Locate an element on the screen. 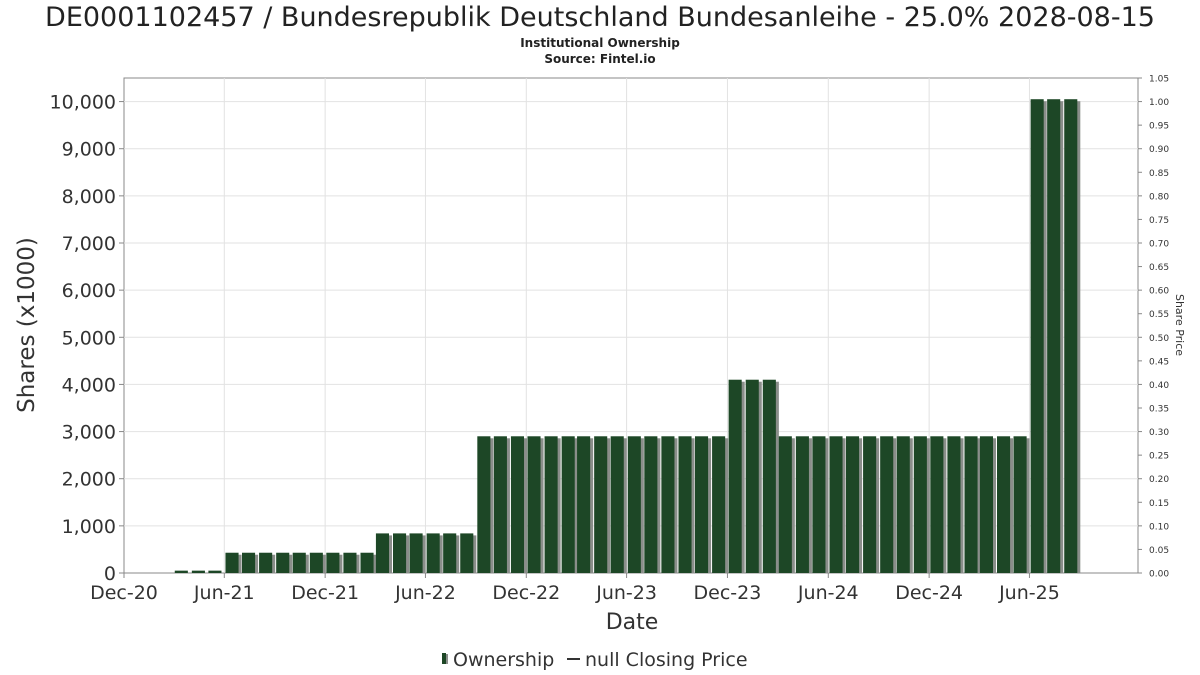 The height and width of the screenshot is (675, 1200). y2-tick-label: 0.50 is located at coordinates (1159, 339).